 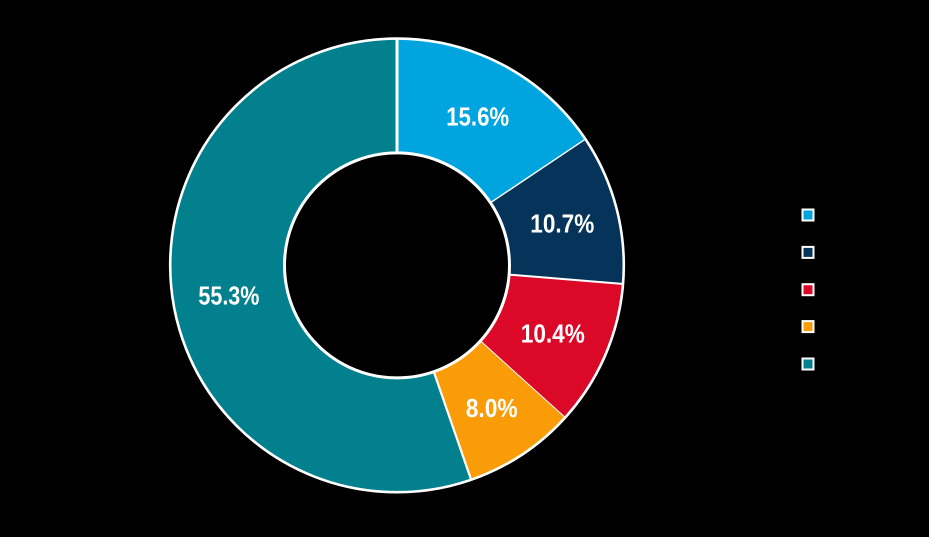 What do you see at coordinates (492, 409) in the screenshot?
I see `svg-text: 8.0%` at bounding box center [492, 409].